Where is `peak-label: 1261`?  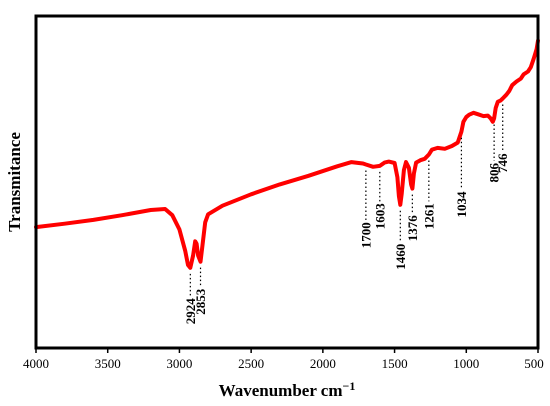
peak-label: 1261 is located at coordinates (428, 216).